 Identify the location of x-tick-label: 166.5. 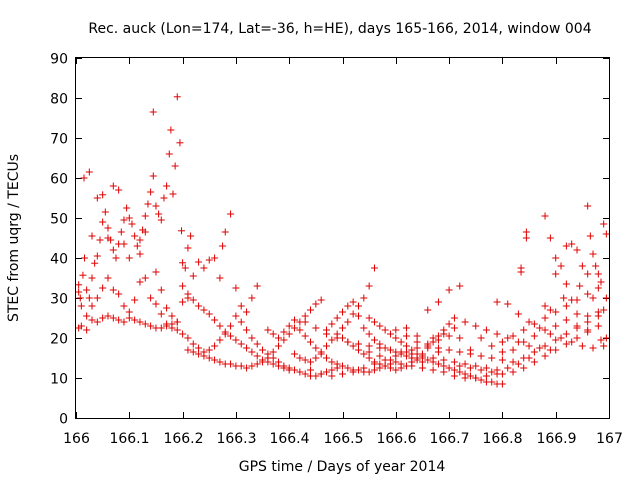
(343, 439).